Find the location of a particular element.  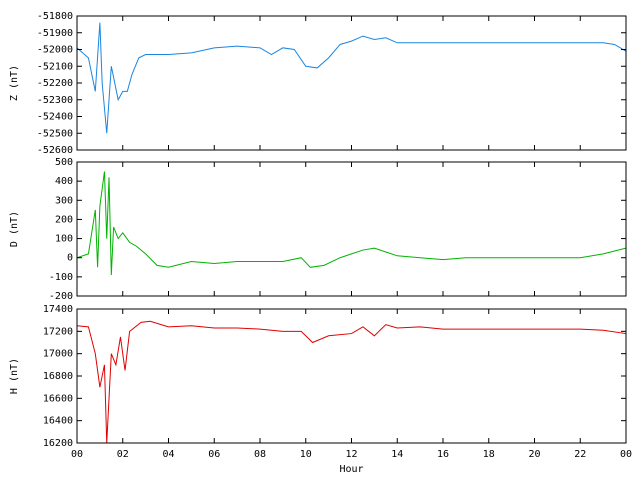

y-tick-label: 16200 is located at coordinates (58, 443).